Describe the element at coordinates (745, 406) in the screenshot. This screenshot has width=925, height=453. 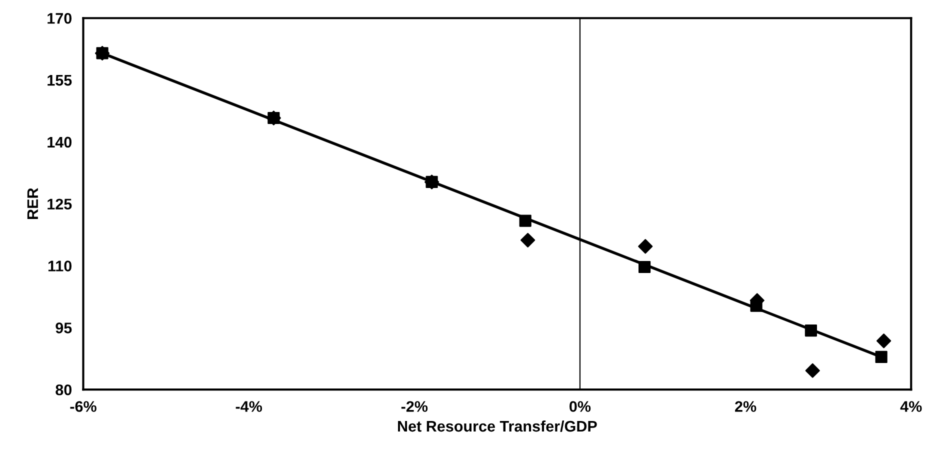
I see `x-tick-label: 2%` at that location.